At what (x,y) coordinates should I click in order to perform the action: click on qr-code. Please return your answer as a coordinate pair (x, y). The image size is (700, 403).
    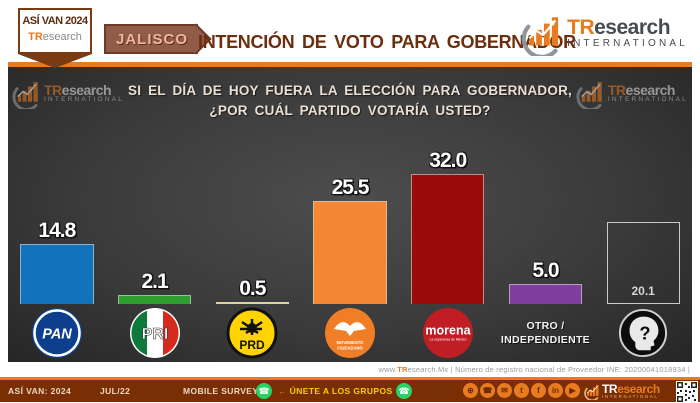
    Looking at the image, I should click on (687, 392).